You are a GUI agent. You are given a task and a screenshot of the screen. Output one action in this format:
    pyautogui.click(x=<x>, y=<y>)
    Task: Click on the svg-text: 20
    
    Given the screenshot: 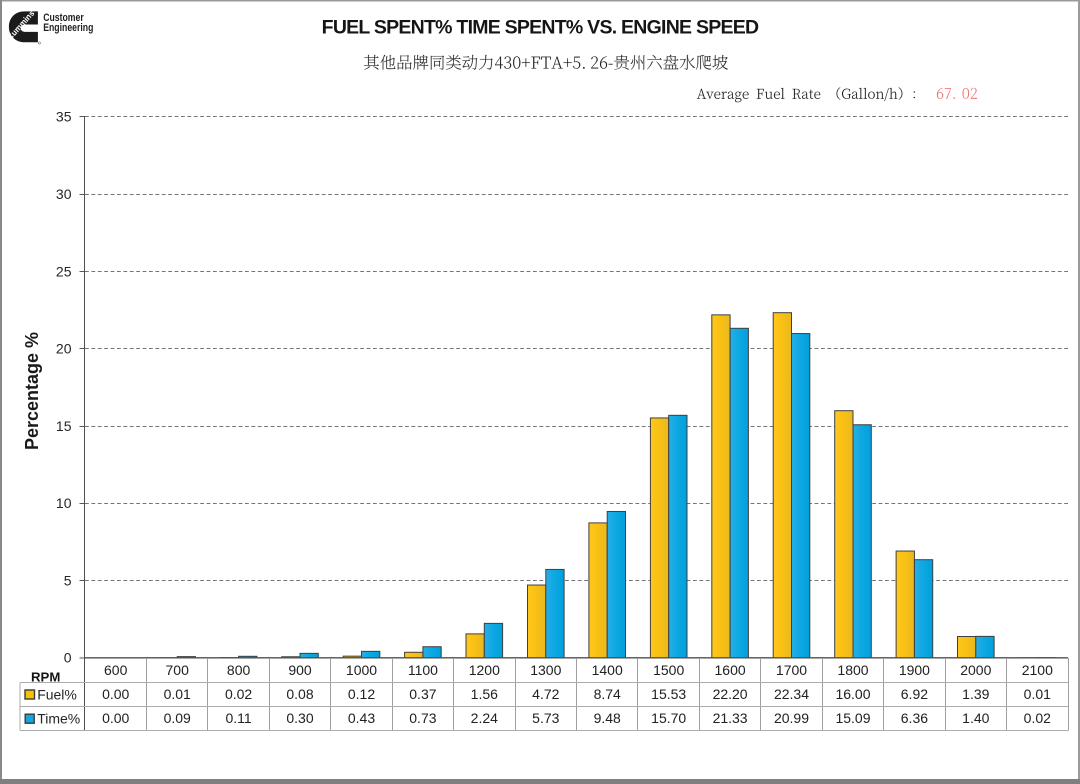 What is the action you would take?
    pyautogui.click(x=64, y=349)
    